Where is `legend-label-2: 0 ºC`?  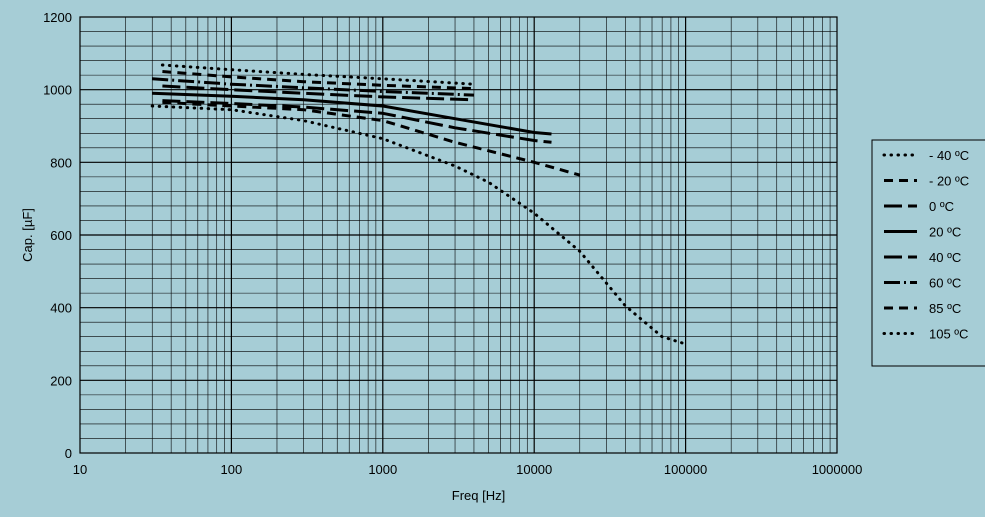
legend-label-2: 0 ºC is located at coordinates (941, 206).